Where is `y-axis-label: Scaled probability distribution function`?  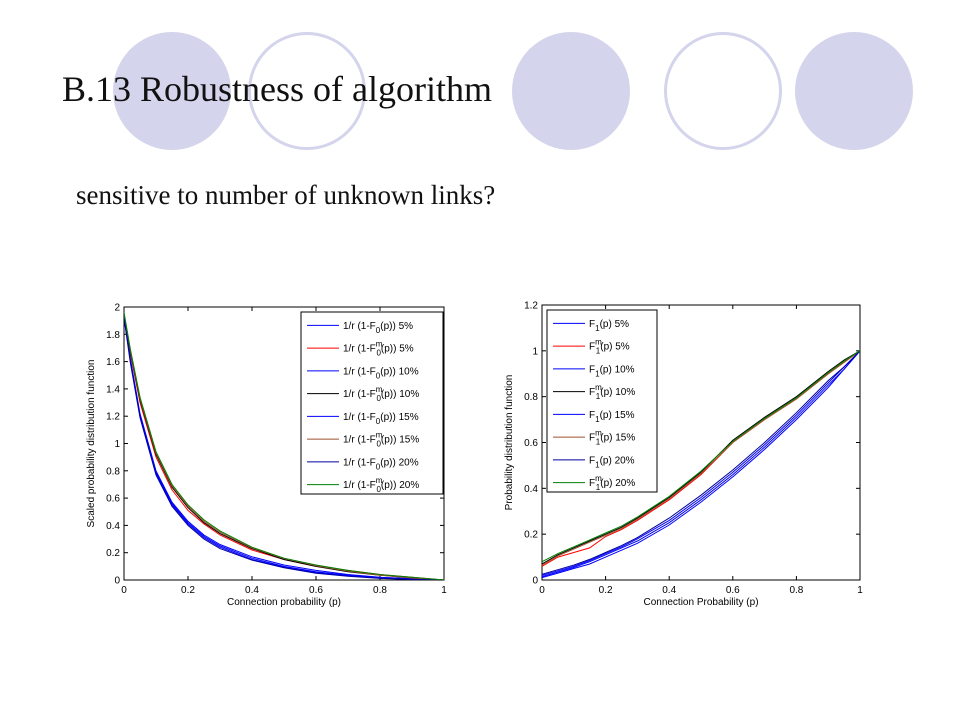
y-axis-label: Scaled probability distribution function is located at coordinates (91, 444).